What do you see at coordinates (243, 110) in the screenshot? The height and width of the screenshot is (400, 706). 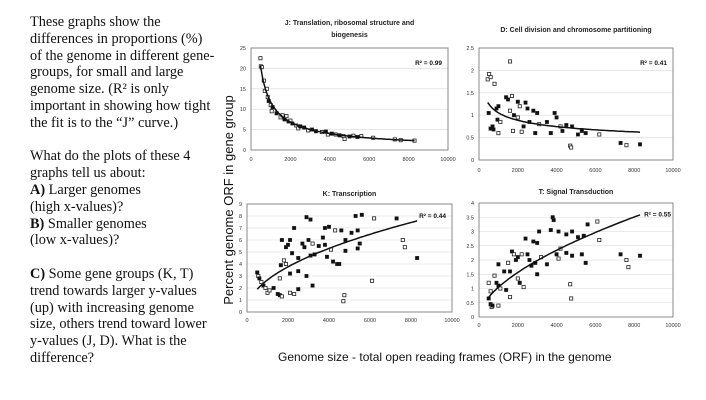 I see `y-tick-label: 10` at bounding box center [243, 110].